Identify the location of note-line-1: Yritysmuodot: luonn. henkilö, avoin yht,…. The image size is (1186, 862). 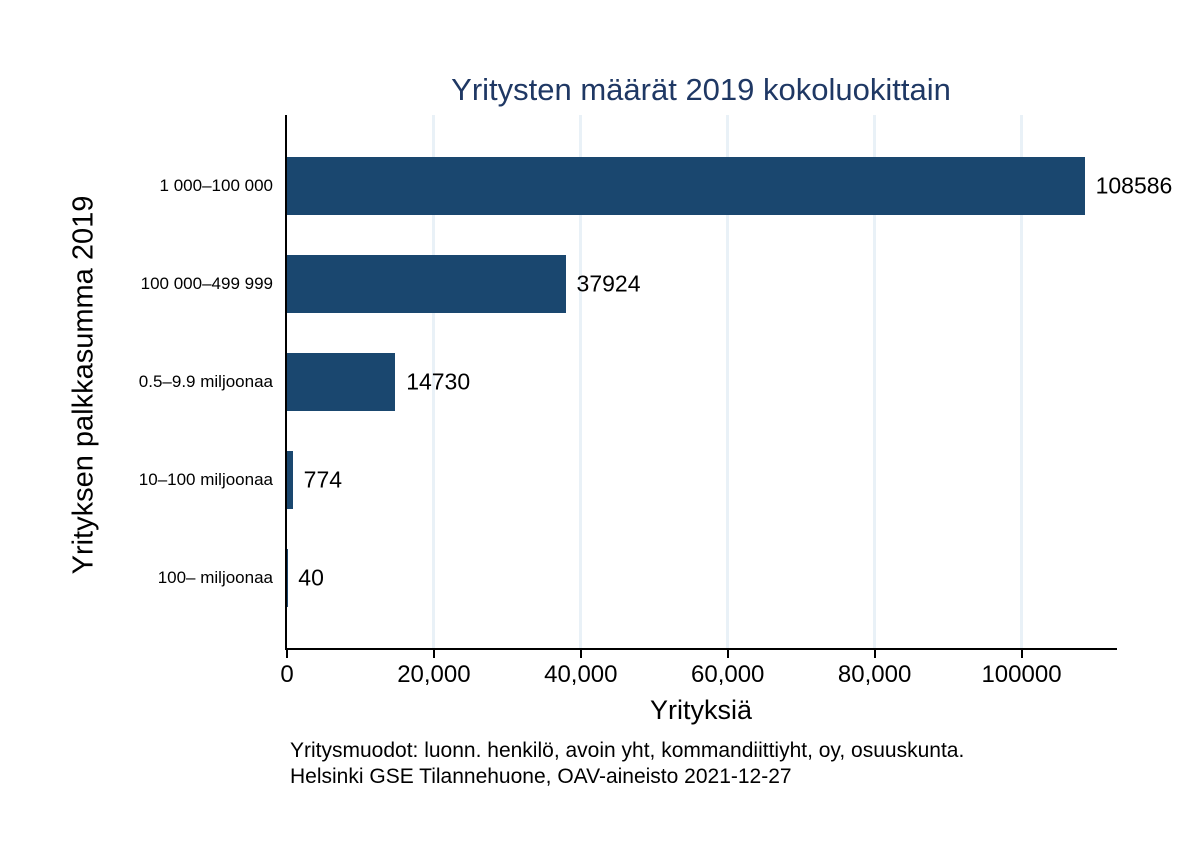
(627, 750).